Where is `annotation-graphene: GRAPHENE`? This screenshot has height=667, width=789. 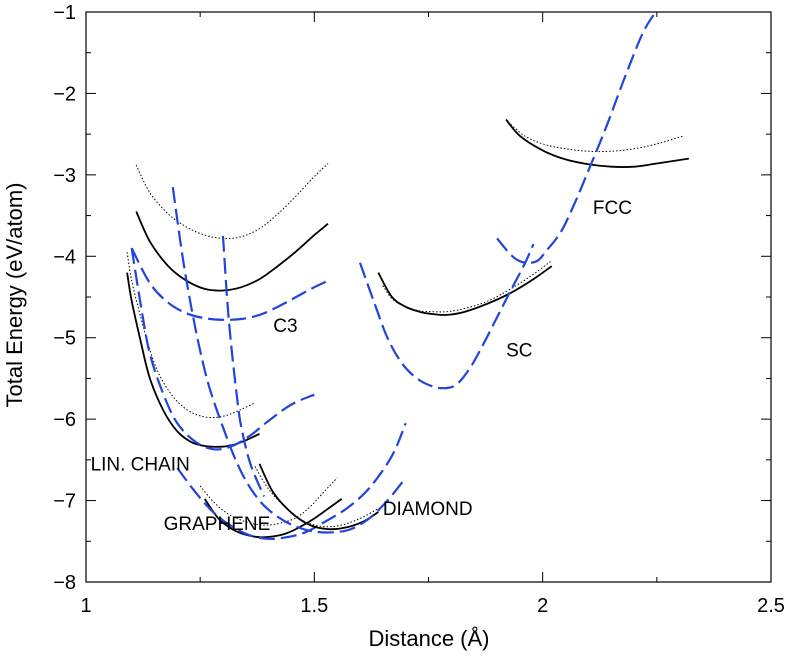 annotation-graphene: GRAPHENE is located at coordinates (217, 524).